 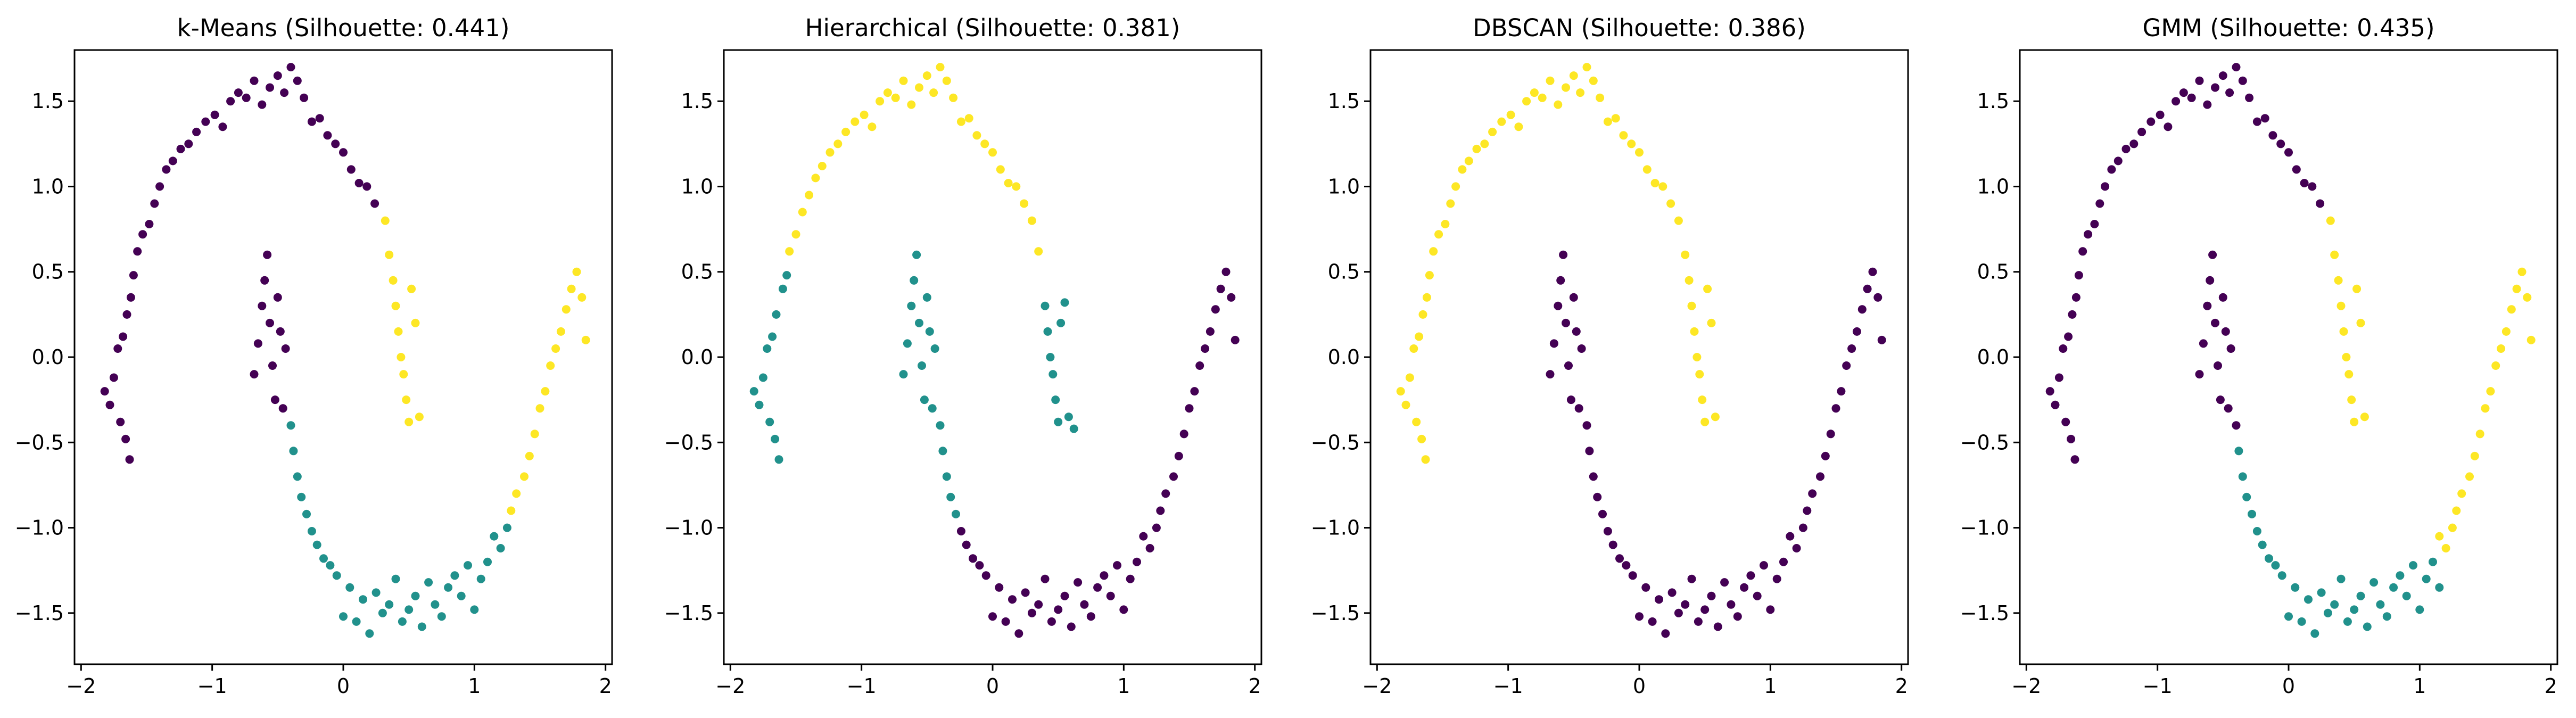 What do you see at coordinates (1335, 528) in the screenshot?
I see `y-tick-label: −1.0` at bounding box center [1335, 528].